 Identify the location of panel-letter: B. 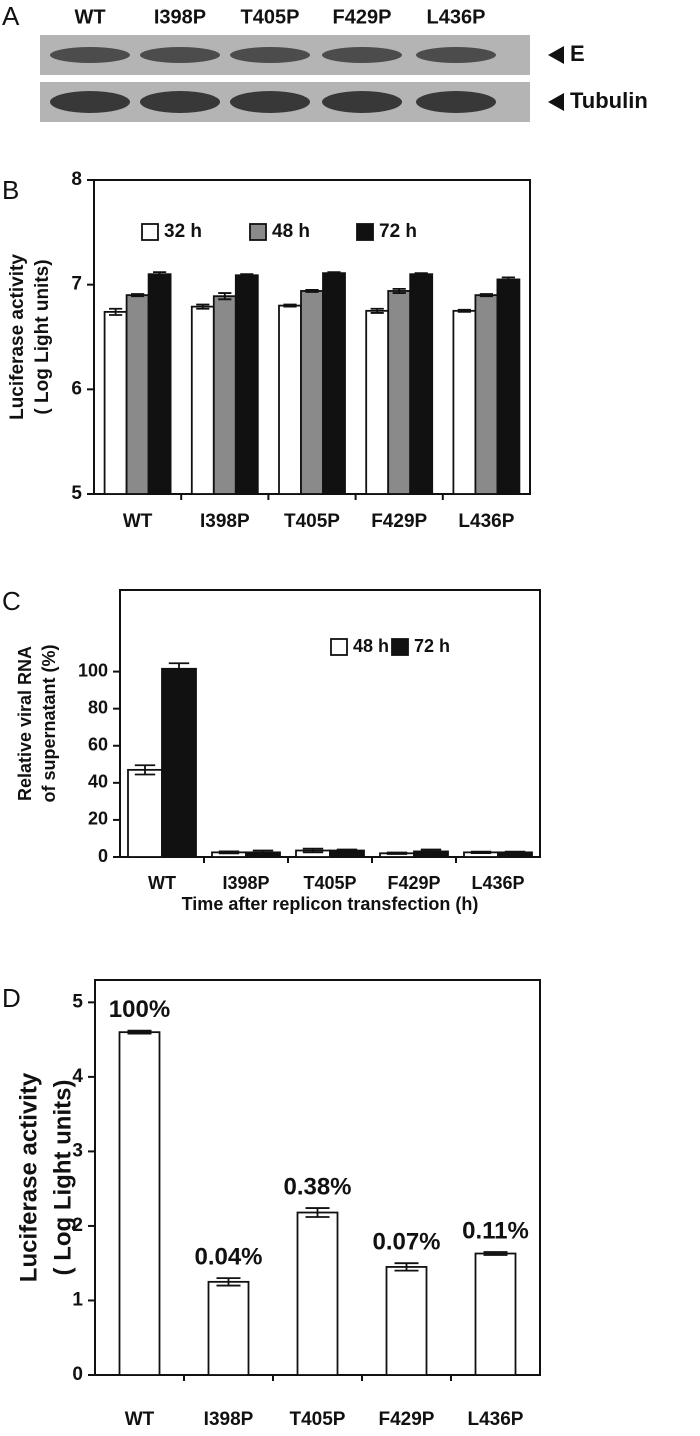
(10, 190).